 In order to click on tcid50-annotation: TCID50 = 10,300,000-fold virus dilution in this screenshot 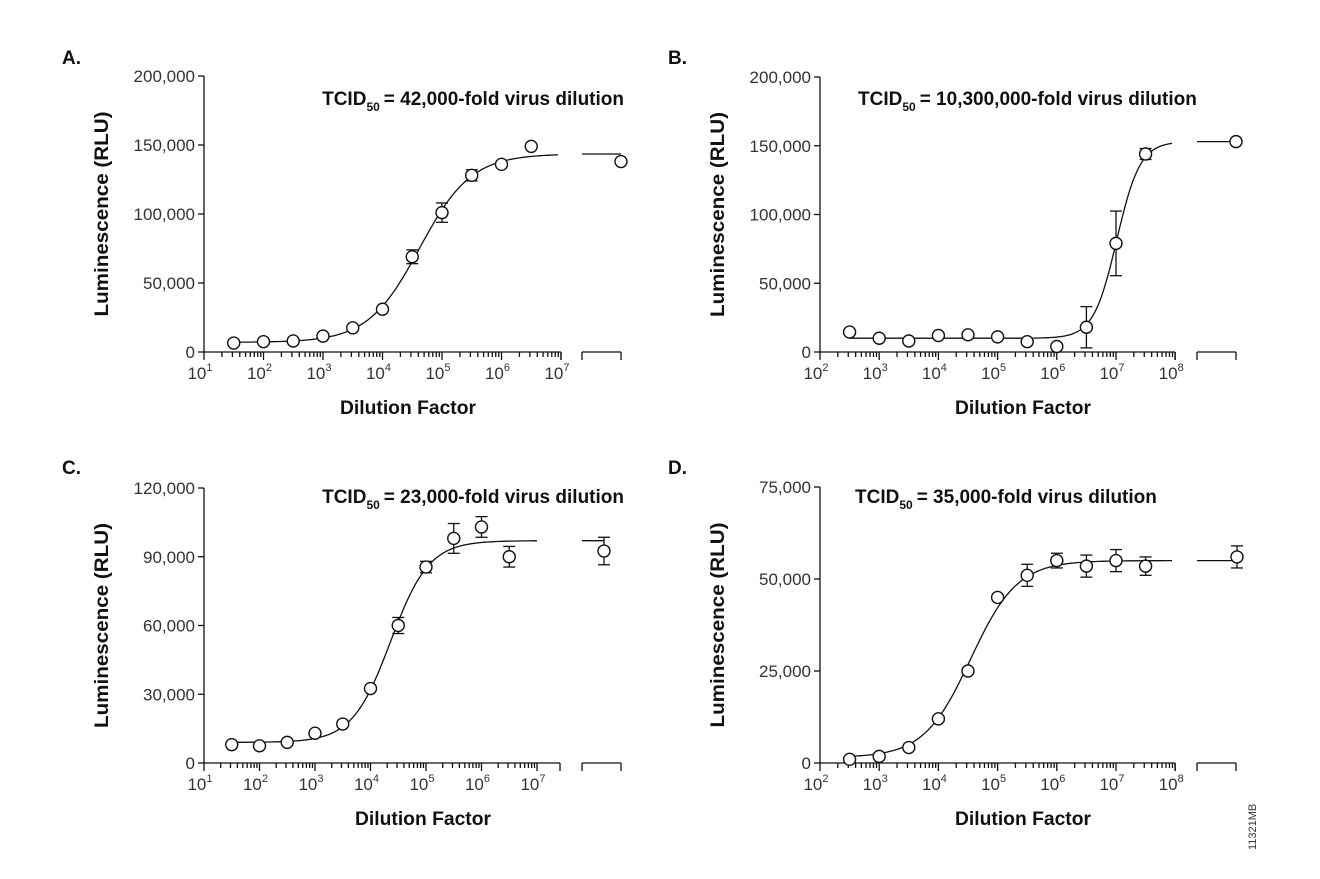, I will do `click(1027, 101)`.